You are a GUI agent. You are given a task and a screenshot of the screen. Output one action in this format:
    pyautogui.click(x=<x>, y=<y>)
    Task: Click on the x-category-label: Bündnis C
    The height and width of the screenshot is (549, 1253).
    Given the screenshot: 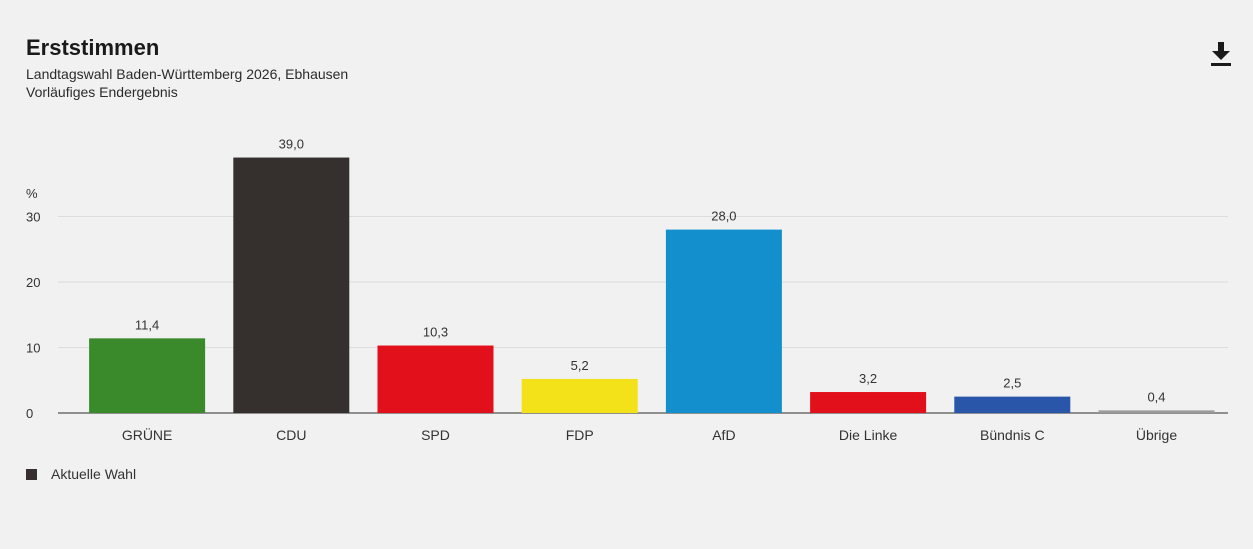 What is the action you would take?
    pyautogui.click(x=1012, y=435)
    